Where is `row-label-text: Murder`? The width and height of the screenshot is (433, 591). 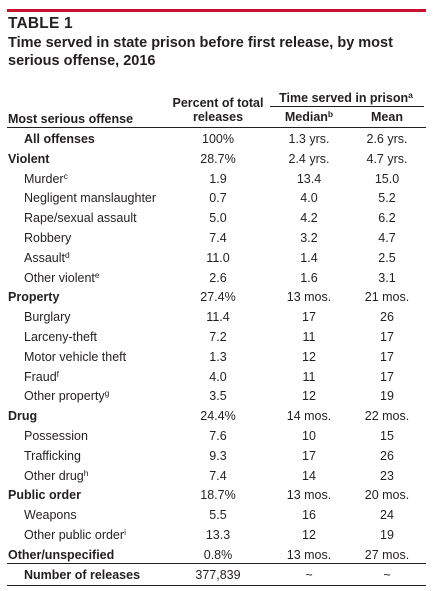 row-label-text: Murder is located at coordinates (44, 178).